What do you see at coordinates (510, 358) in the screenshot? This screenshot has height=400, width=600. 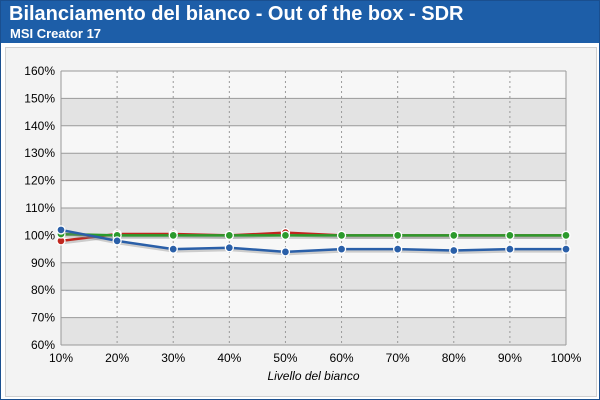 I see `x-tick-label: 90%` at bounding box center [510, 358].